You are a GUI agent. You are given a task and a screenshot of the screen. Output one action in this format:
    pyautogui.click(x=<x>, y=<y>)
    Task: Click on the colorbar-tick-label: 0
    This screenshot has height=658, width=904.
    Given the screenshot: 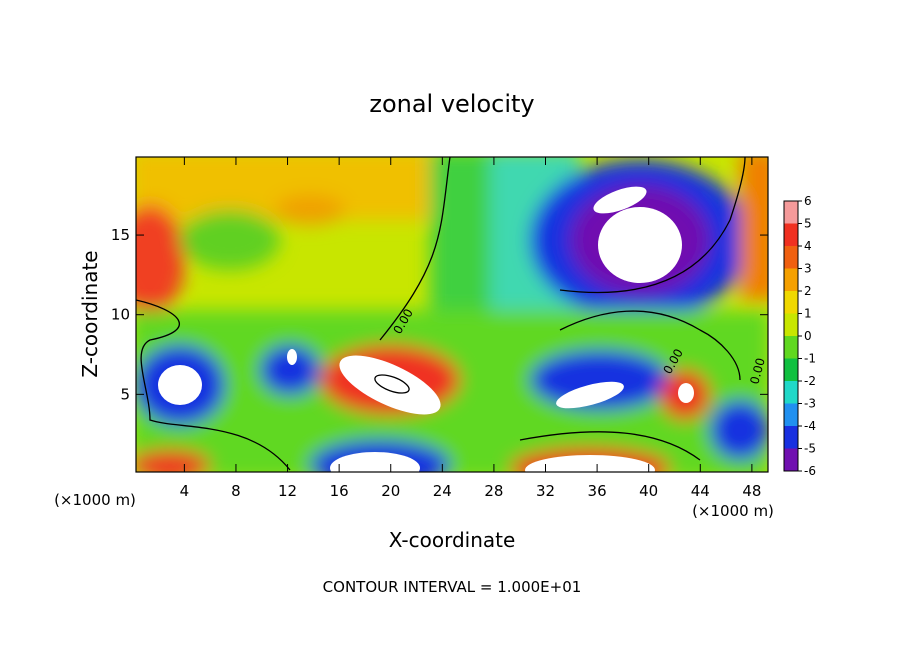 What is the action you would take?
    pyautogui.click(x=808, y=336)
    